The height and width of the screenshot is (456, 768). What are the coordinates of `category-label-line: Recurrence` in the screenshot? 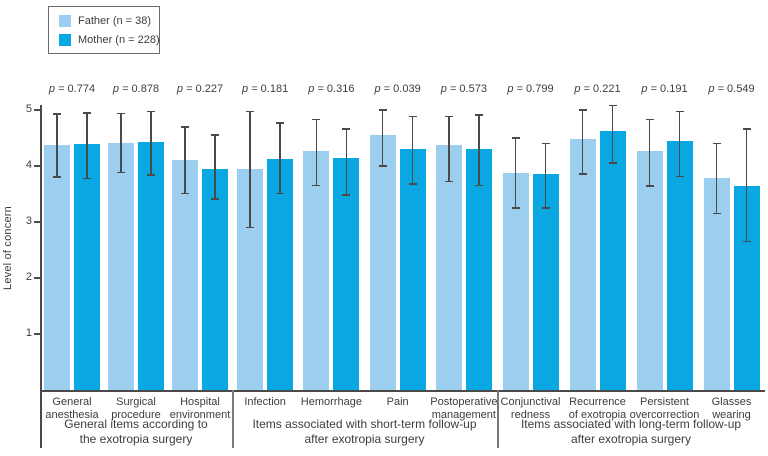 It's located at (597, 402).